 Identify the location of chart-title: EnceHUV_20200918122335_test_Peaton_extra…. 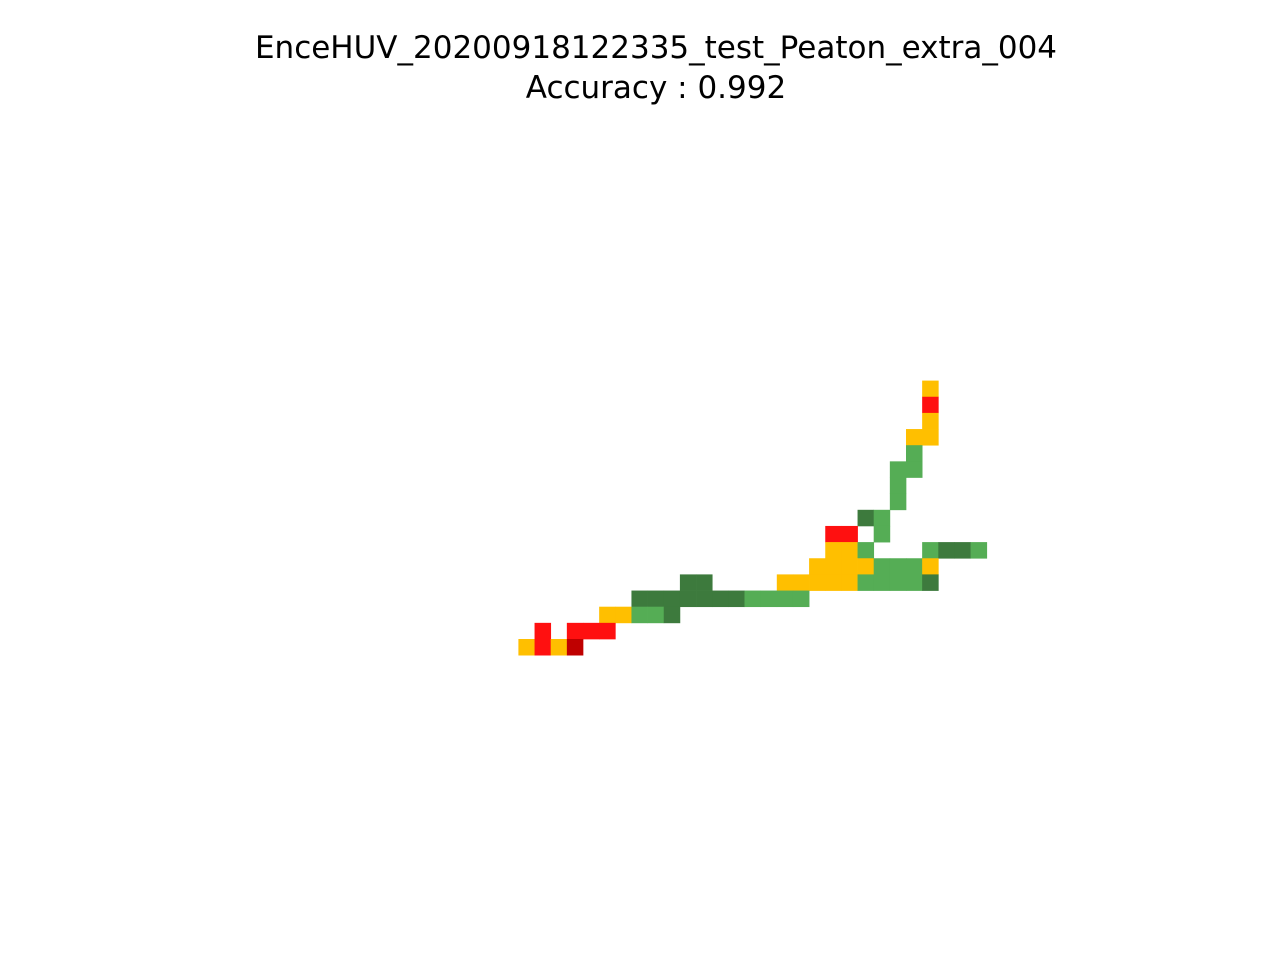
(656, 48).